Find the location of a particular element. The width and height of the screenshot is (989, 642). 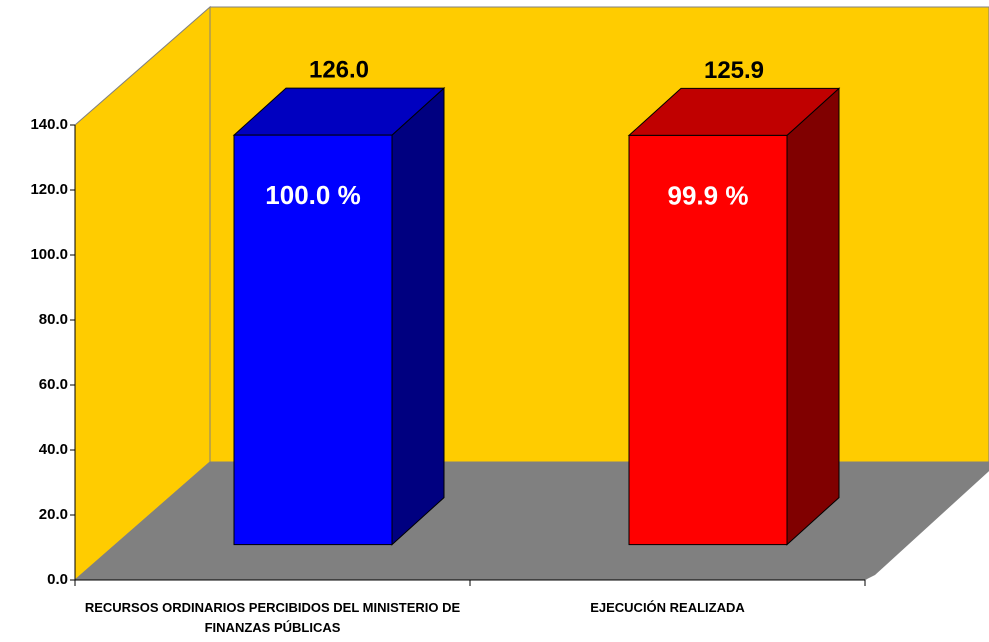

x-tick-label: EJECUCIÓN REALIZADA is located at coordinates (667, 607).